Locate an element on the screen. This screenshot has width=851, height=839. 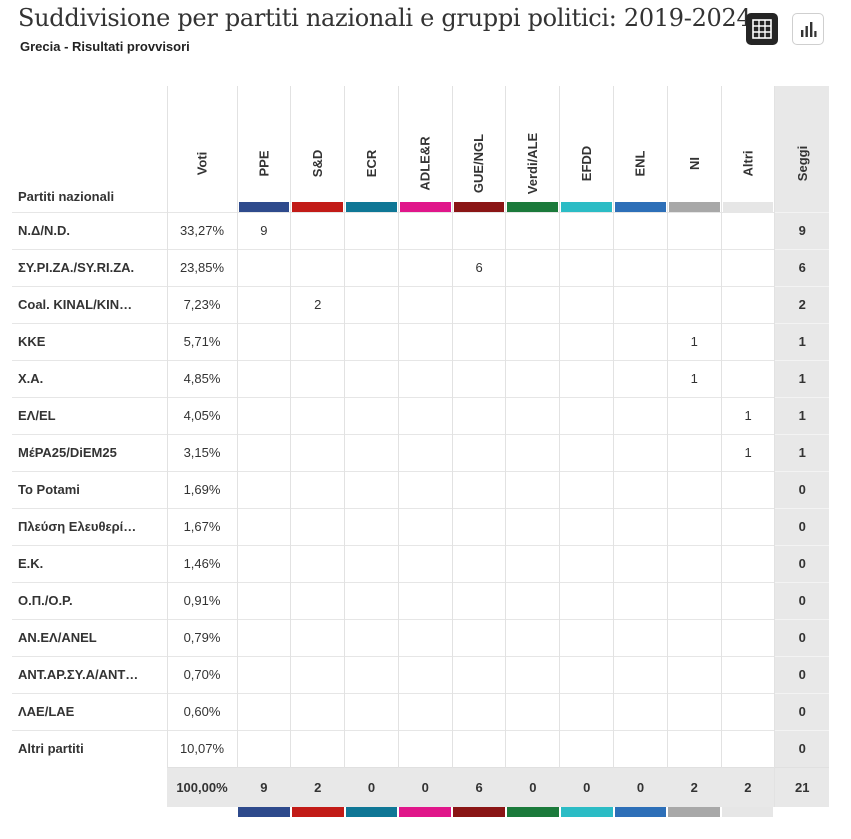
party-votes: 7,23% is located at coordinates (201, 304).